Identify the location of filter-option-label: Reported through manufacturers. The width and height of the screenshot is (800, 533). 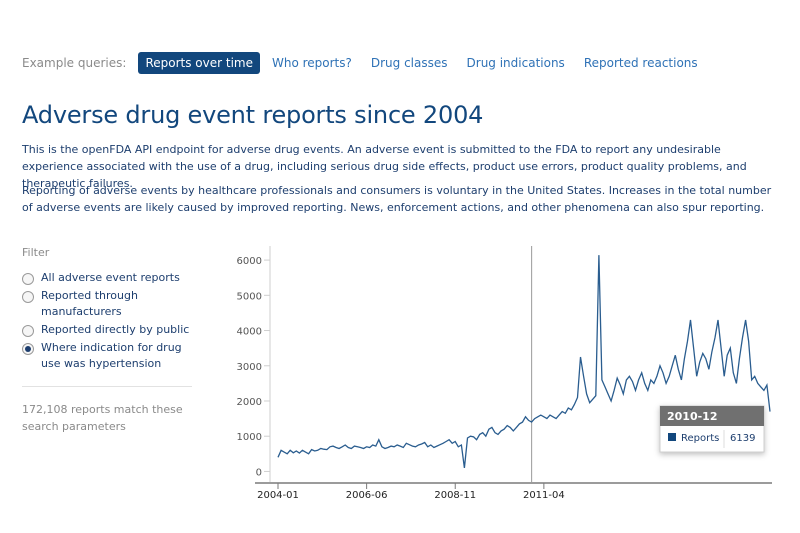
(89, 303).